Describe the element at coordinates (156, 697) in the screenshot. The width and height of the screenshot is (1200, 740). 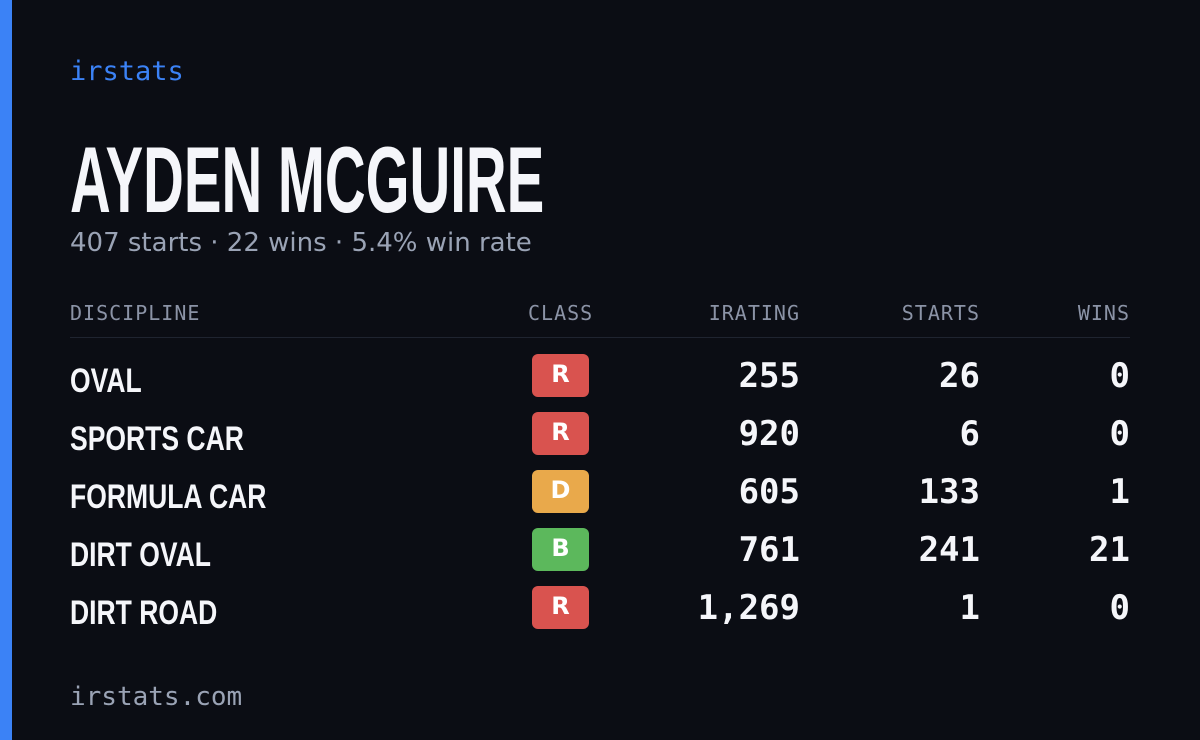
I see `footer-link: irstats.com` at that location.